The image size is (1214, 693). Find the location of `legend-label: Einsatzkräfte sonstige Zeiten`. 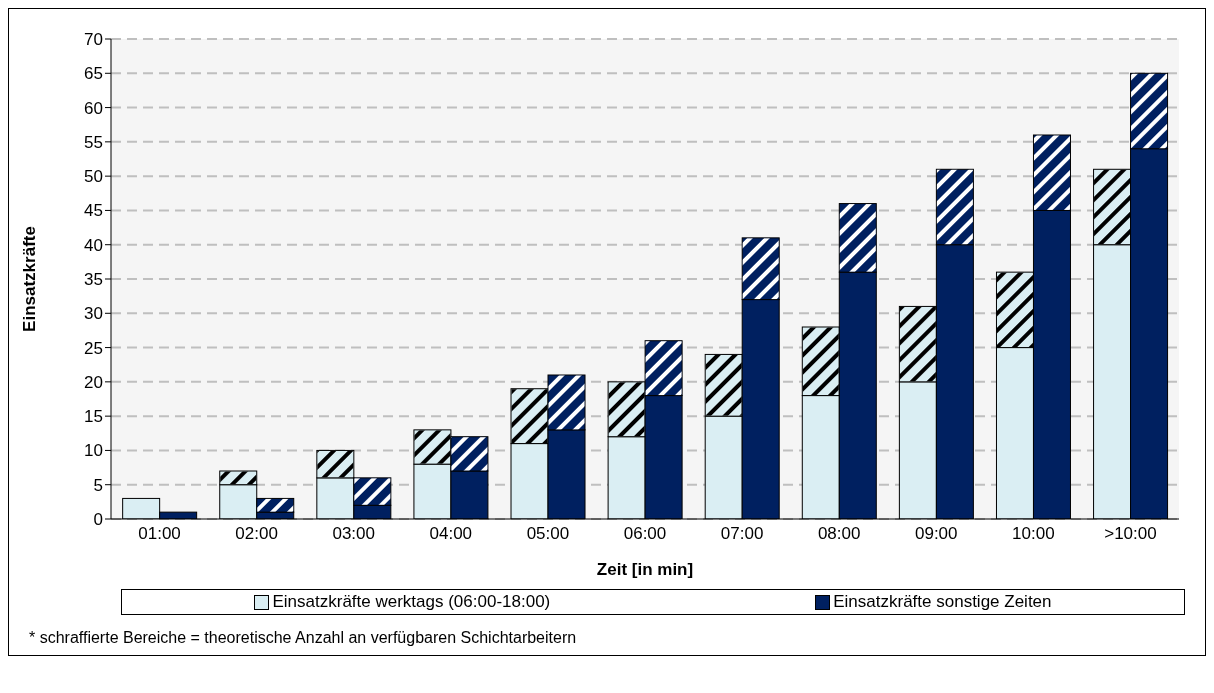

legend-label: Einsatzkräfte sonstige Zeiten is located at coordinates (942, 602).